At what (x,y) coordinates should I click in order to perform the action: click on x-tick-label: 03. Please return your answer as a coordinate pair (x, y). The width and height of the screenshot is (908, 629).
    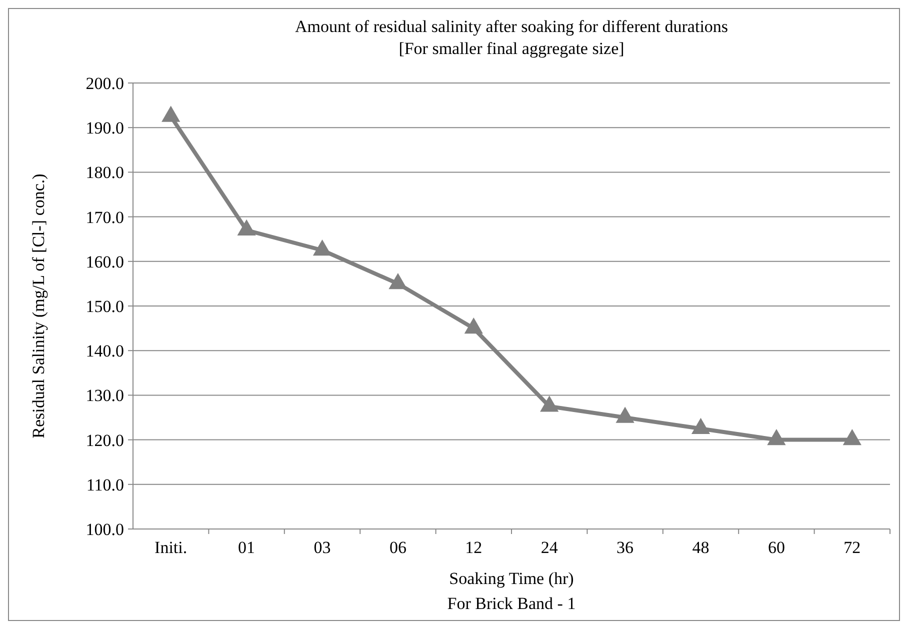
    Looking at the image, I should click on (322, 547).